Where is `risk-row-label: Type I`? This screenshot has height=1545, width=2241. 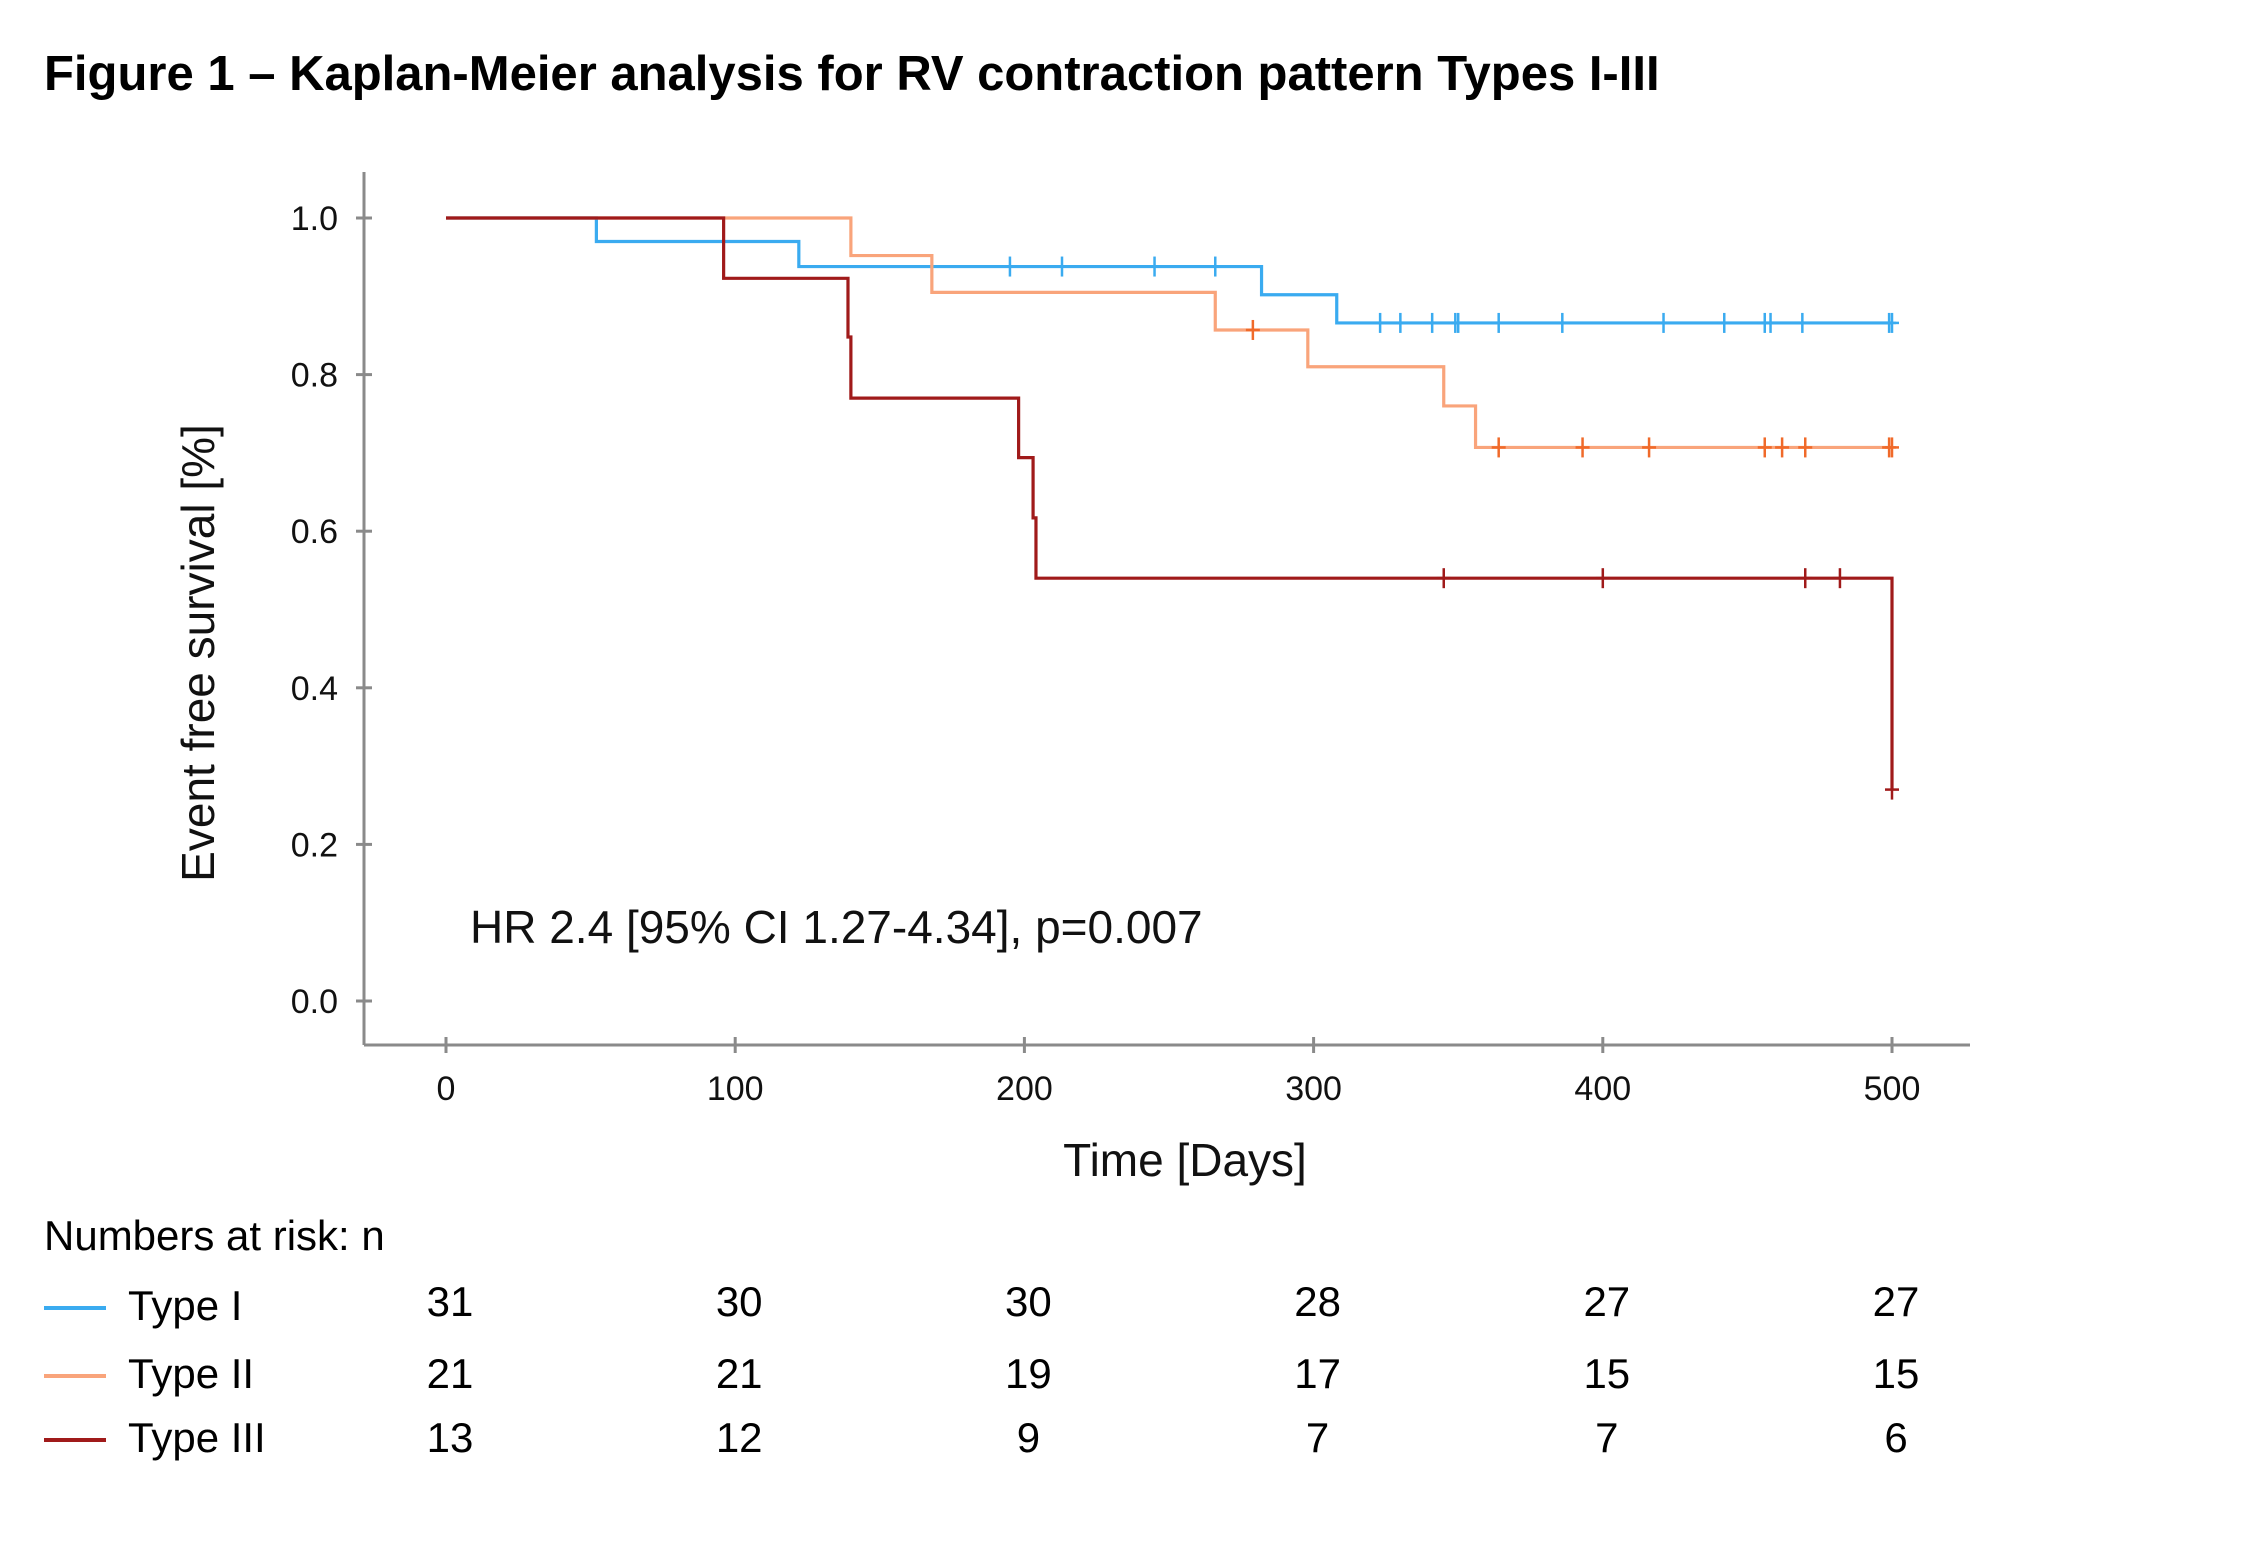 risk-row-label: Type I is located at coordinates (185, 1305).